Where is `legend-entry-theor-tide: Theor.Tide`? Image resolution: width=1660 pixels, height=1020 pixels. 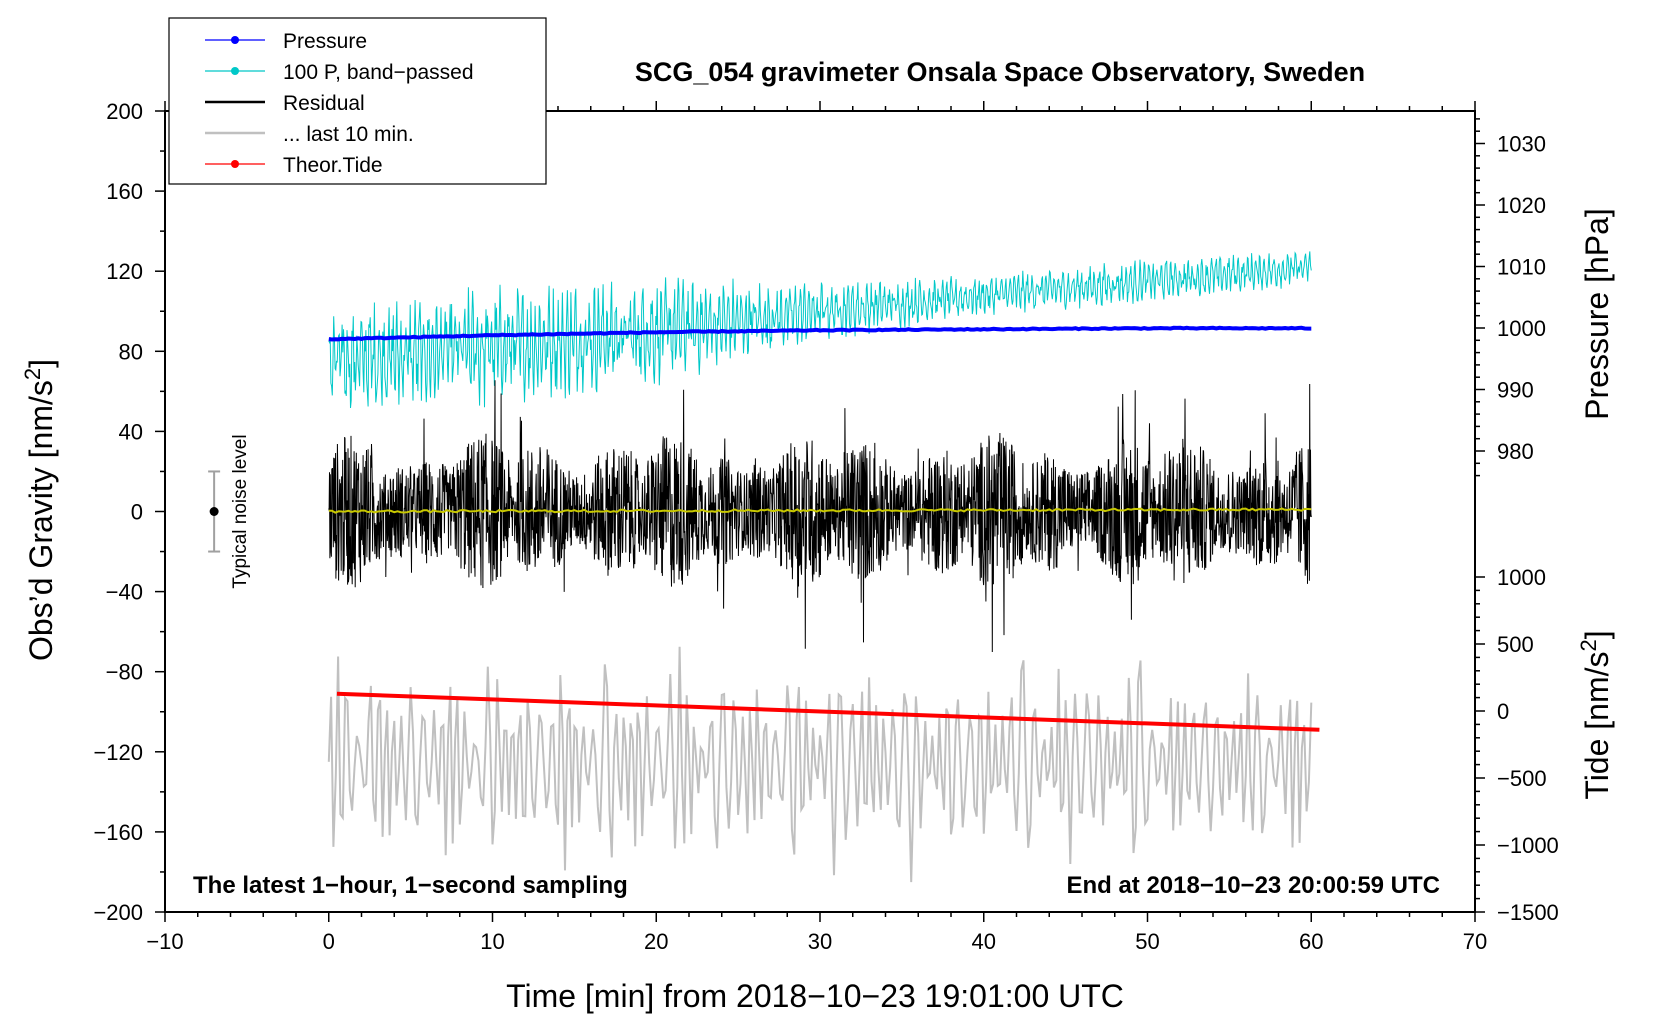
legend-entry-theor-tide: Theor.Tide is located at coordinates (294, 165).